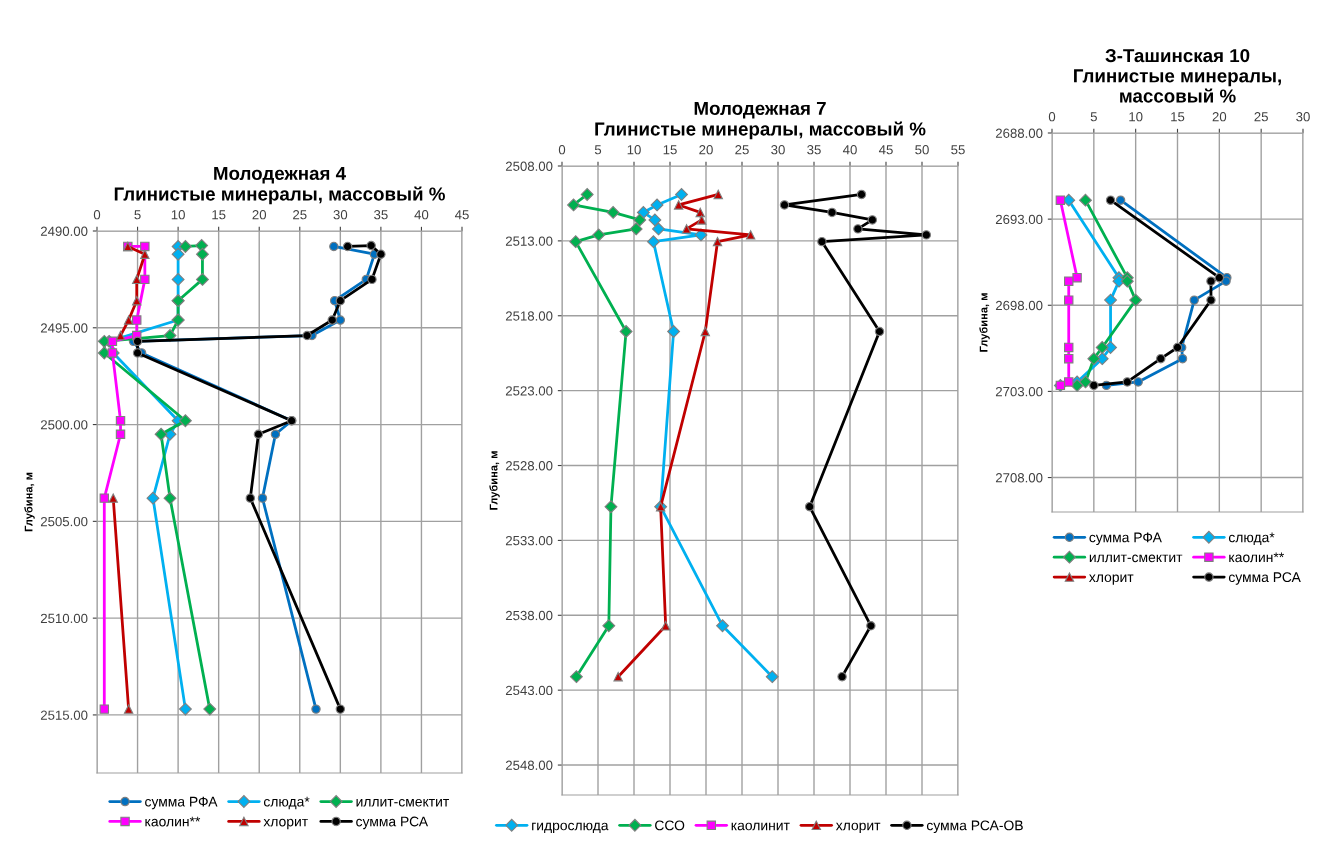  What do you see at coordinates (529, 615) in the screenshot?
I see `y-tick-label: 2538.00` at bounding box center [529, 615].